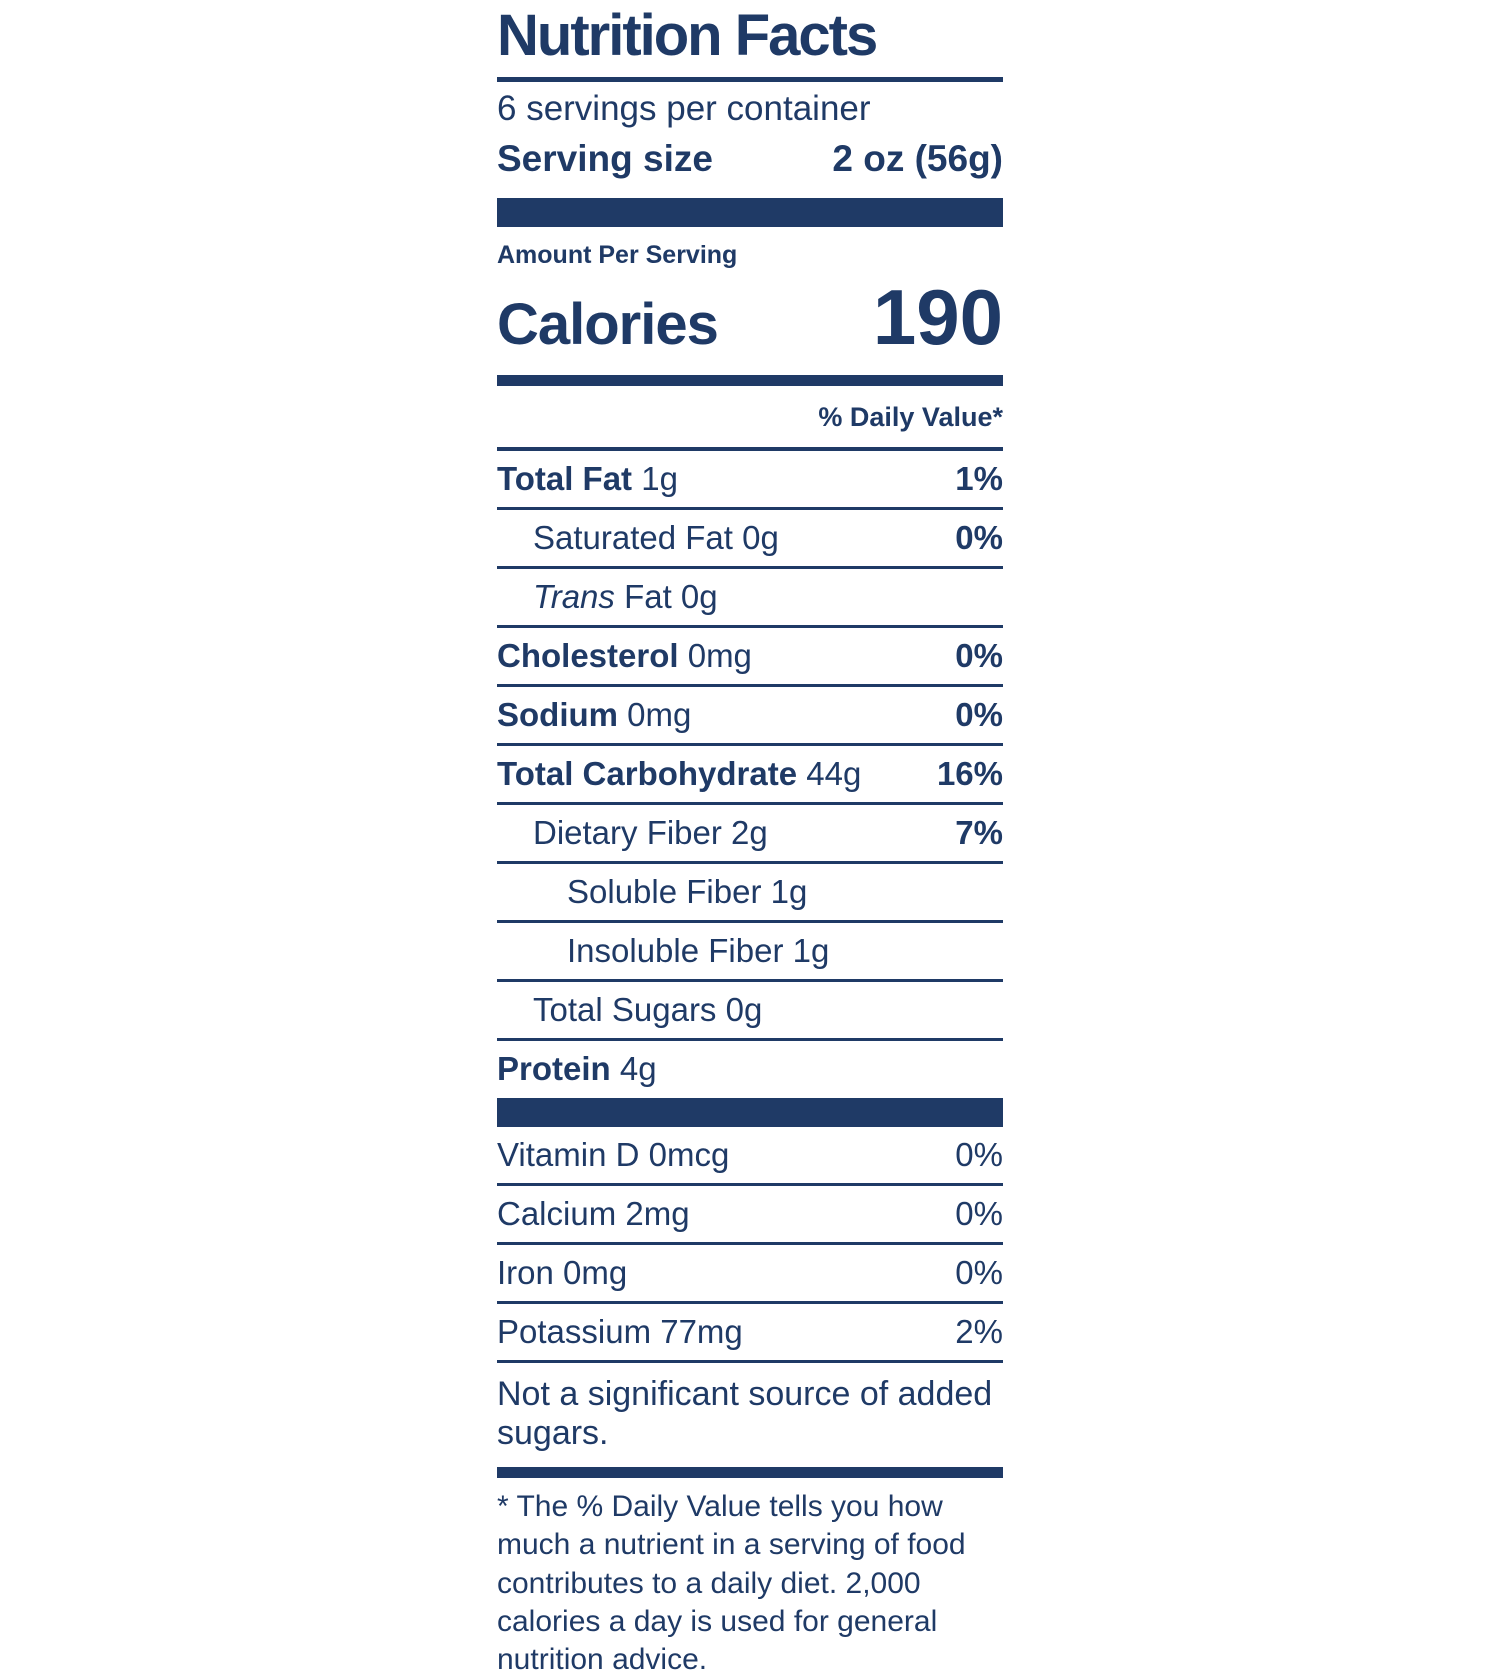  What do you see at coordinates (613, 1154) in the screenshot?
I see `vitamin-name: Vitamin D 0mcg` at bounding box center [613, 1154].